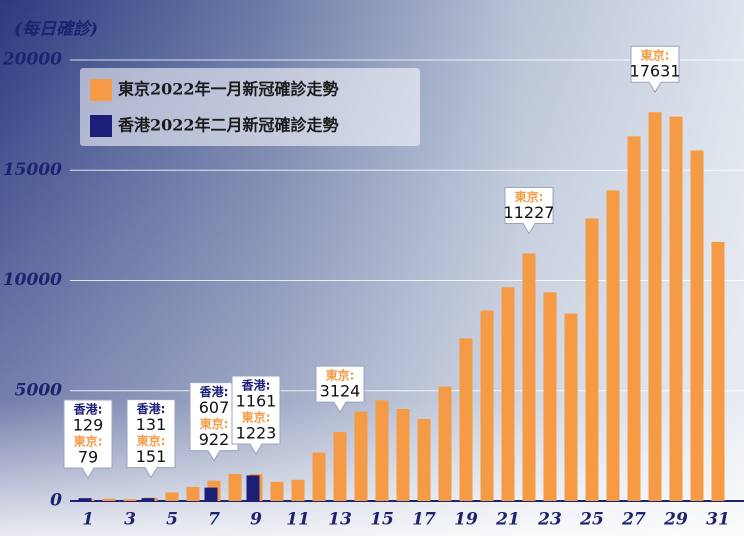 This screenshot has height=536, width=744. What do you see at coordinates (38, 390) in the screenshot?
I see `y-tick-label: 5000` at bounding box center [38, 390].